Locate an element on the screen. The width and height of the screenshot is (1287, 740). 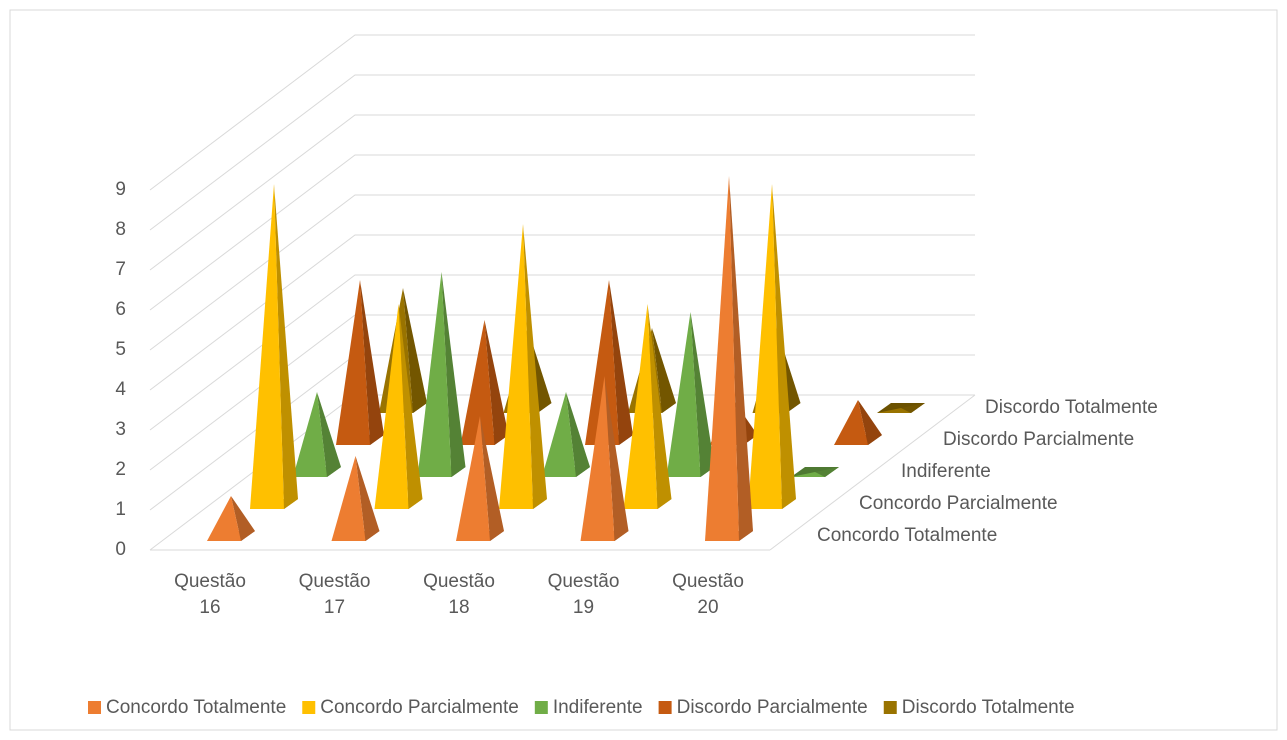
x-tick-label: Questão 18 is located at coordinates (459, 594).